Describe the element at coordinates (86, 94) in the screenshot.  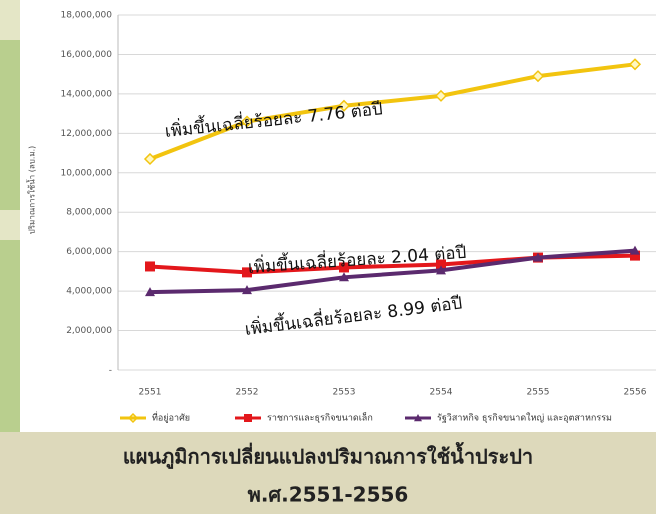
I see `y-tick-label: 14,000,000` at that location.